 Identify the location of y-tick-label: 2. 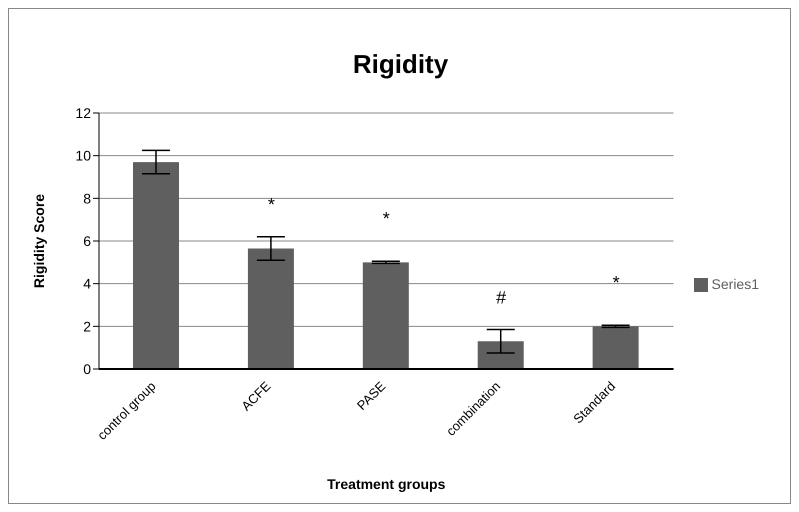
(87, 326).